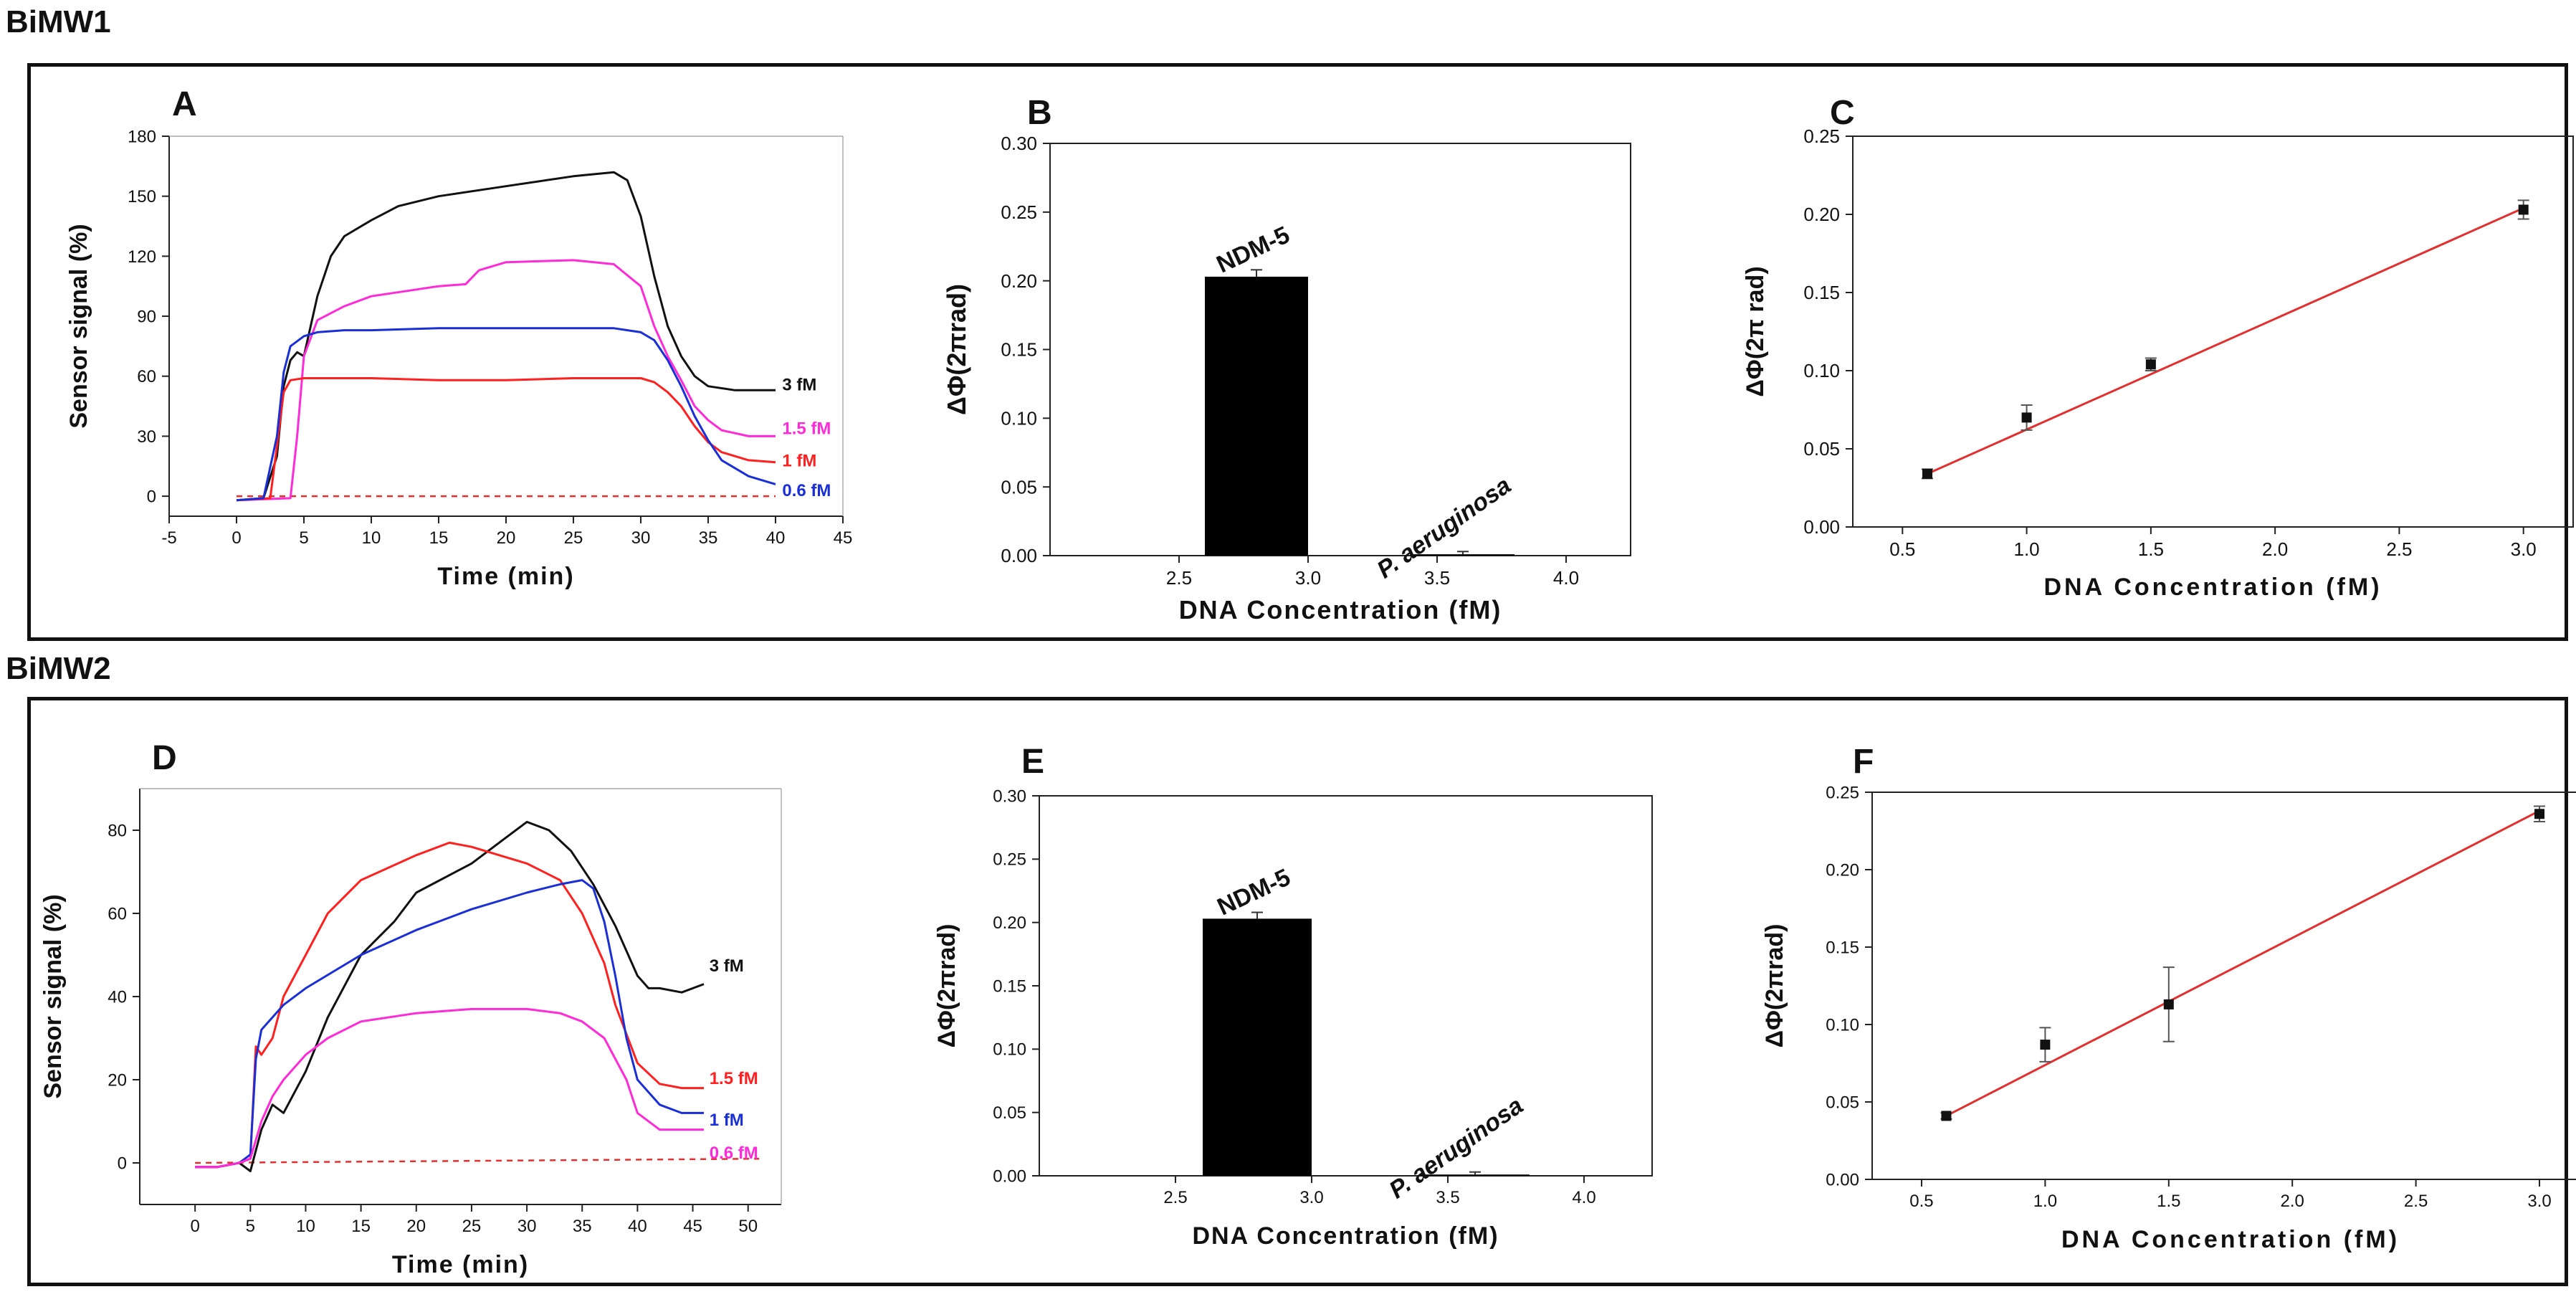 The width and height of the screenshot is (2576, 1307). Describe the element at coordinates (58, 668) in the screenshot. I see `section-title-bimw2: BiMW2` at that location.